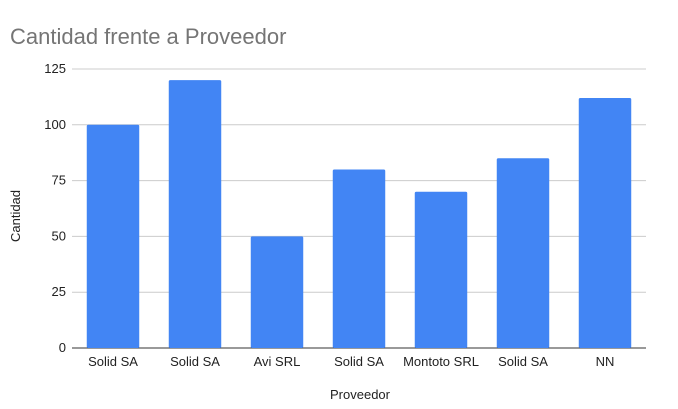 This screenshot has height=409, width=678. I want to click on y-axis-label: Cantidad, so click(15, 216).